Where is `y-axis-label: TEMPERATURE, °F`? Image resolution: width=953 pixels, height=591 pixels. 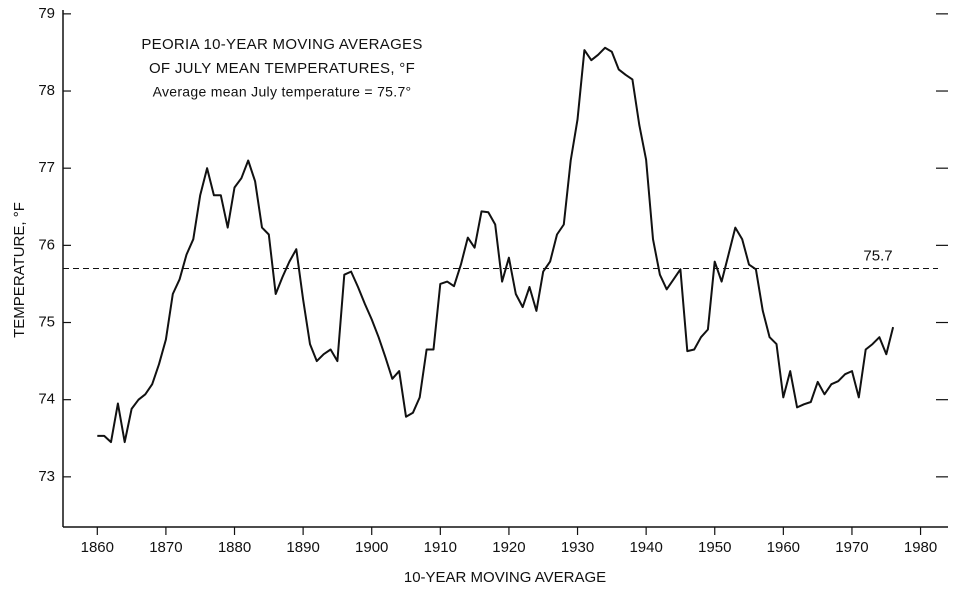 y-axis-label: TEMPERATURE, °F is located at coordinates (19, 270).